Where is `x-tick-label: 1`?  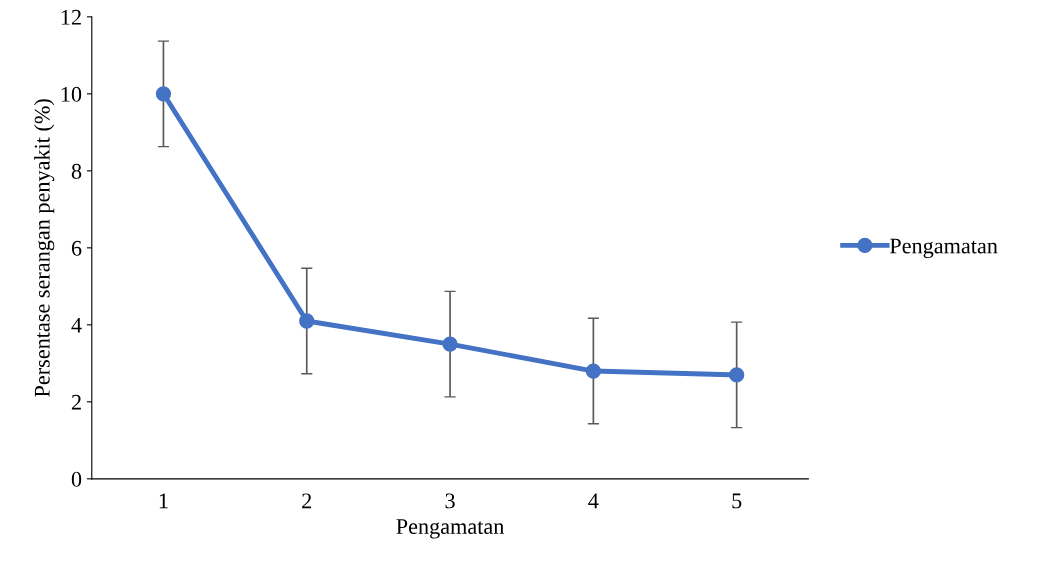 x-tick-label: 1 is located at coordinates (163, 501).